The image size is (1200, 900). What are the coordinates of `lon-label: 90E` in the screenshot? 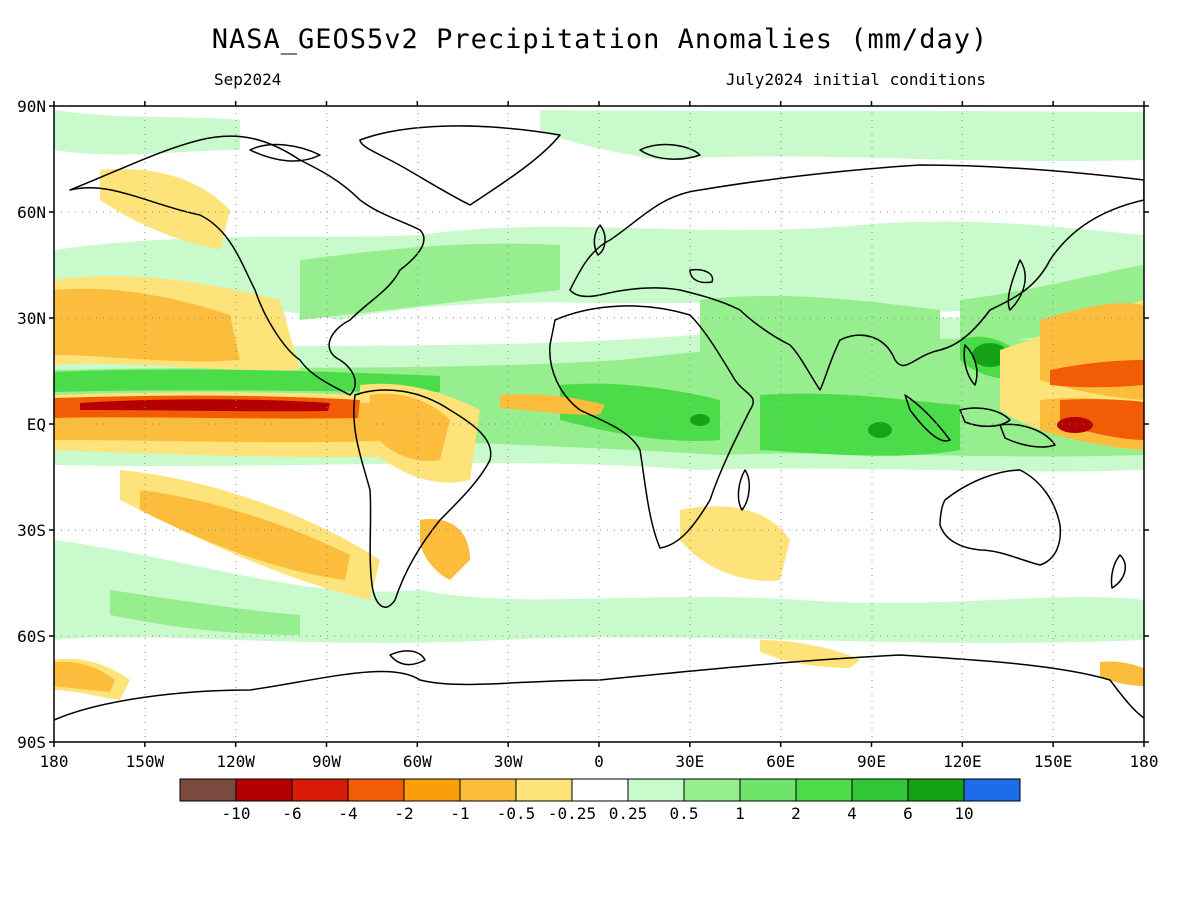 It's located at (871, 761).